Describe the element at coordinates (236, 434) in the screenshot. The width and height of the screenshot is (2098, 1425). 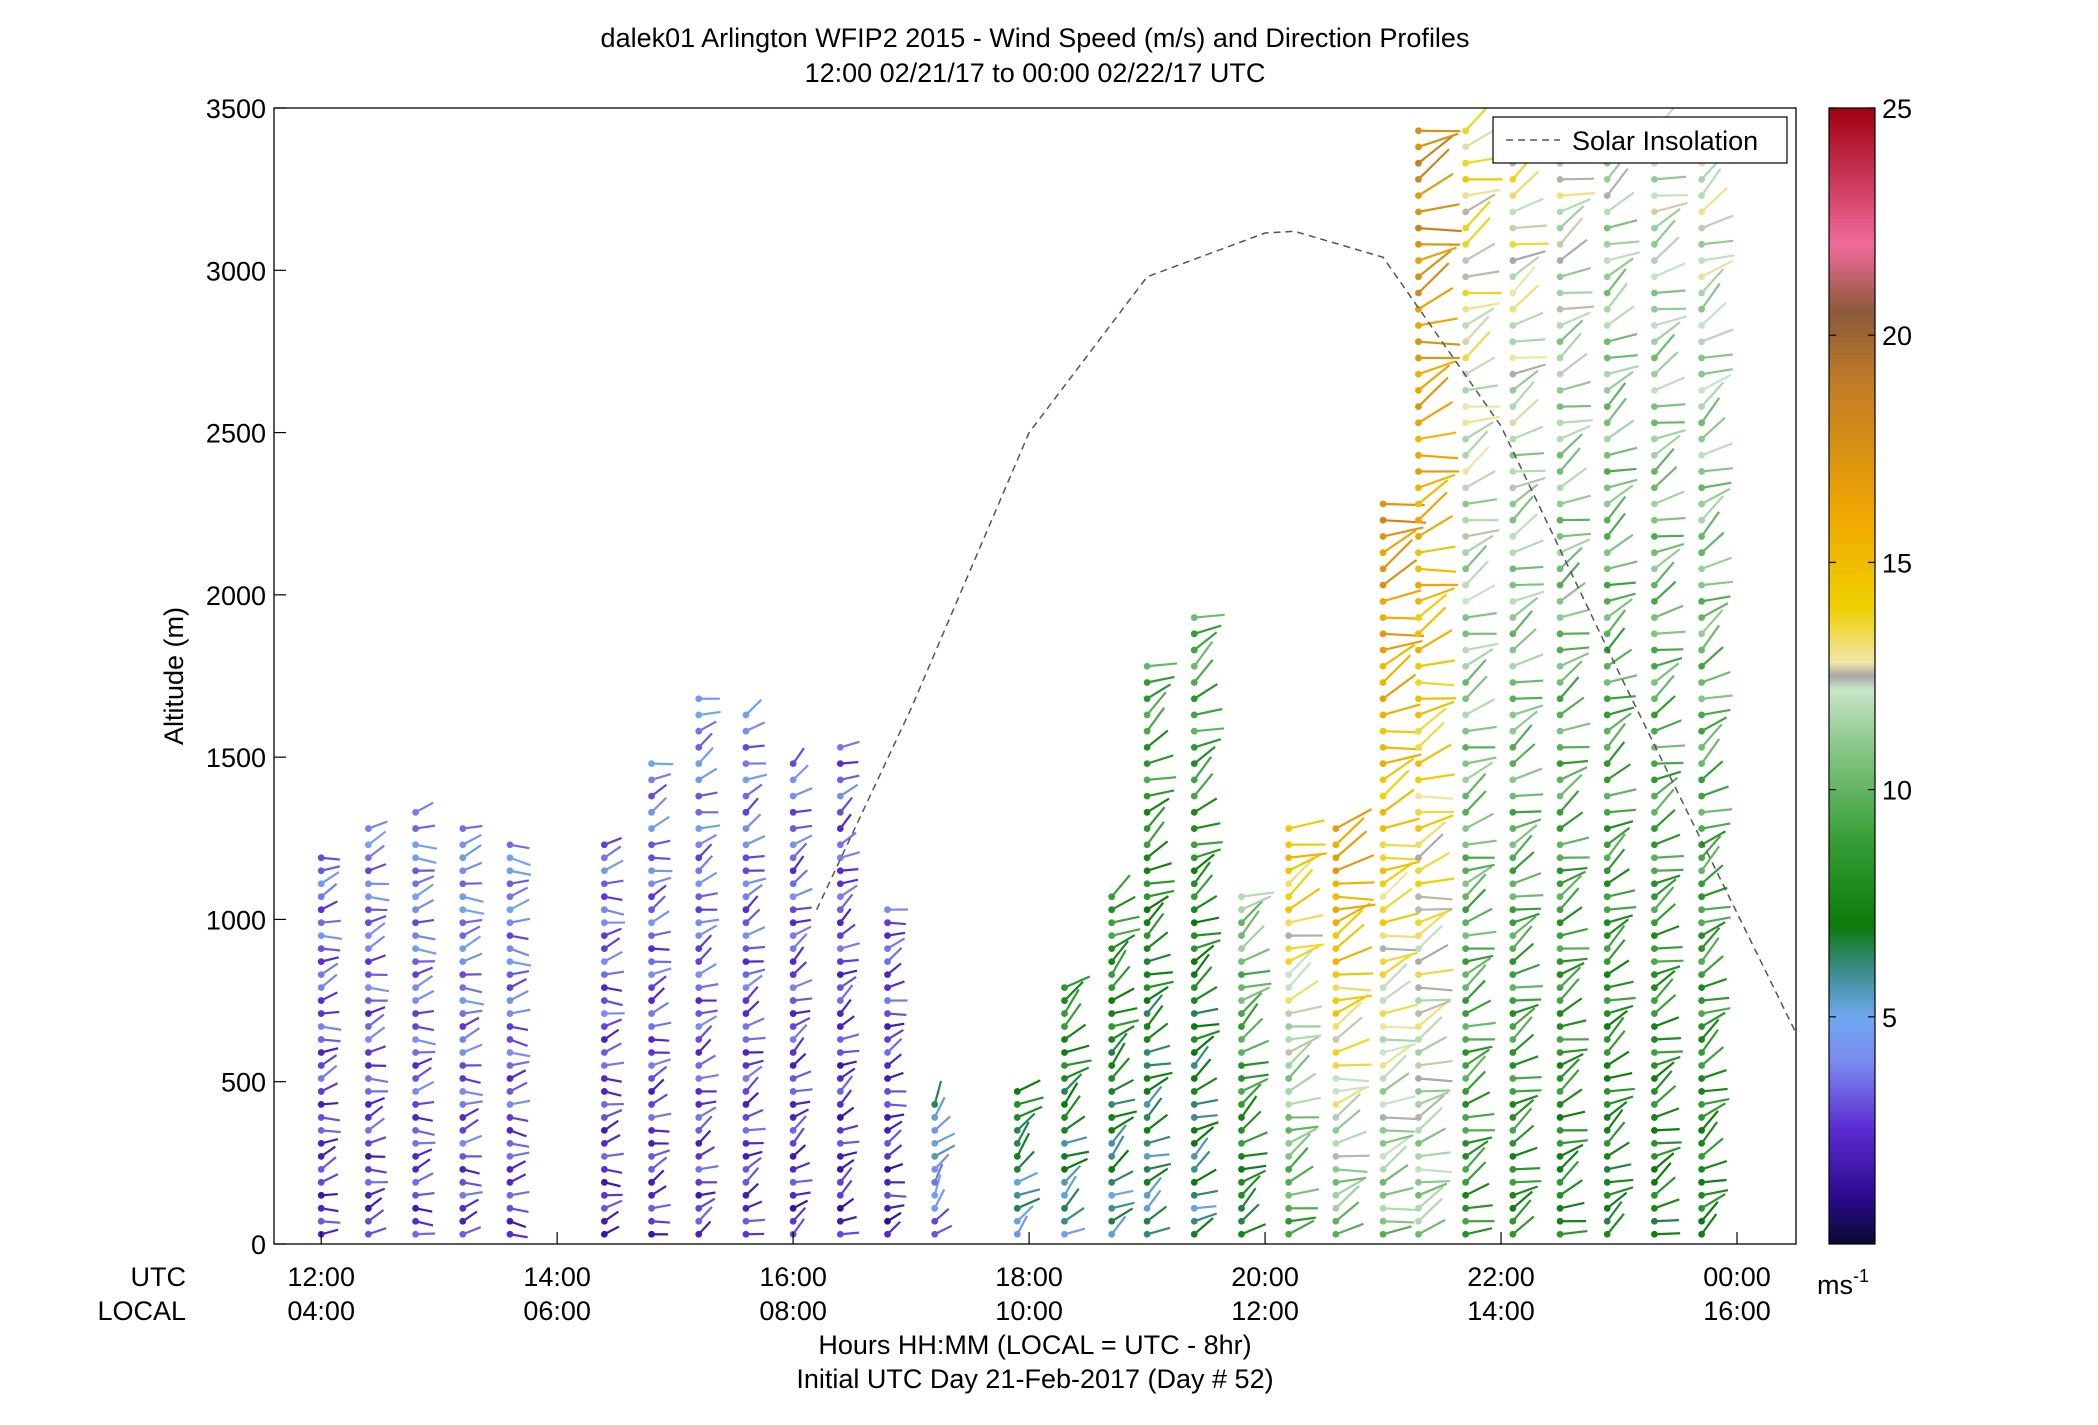
I see `y-tick-label: 2500` at that location.